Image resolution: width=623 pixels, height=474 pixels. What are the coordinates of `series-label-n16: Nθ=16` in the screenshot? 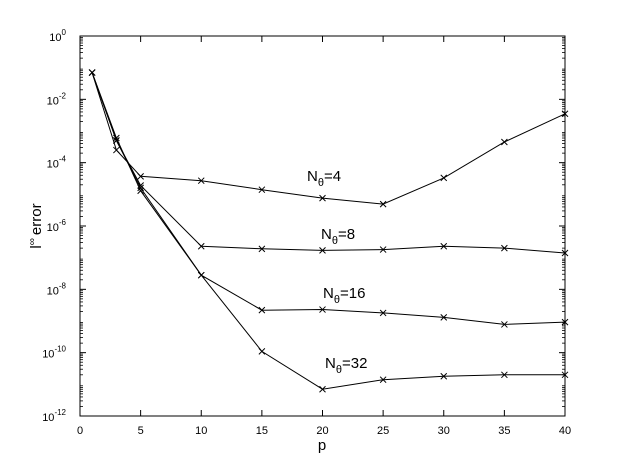 It's located at (344, 295).